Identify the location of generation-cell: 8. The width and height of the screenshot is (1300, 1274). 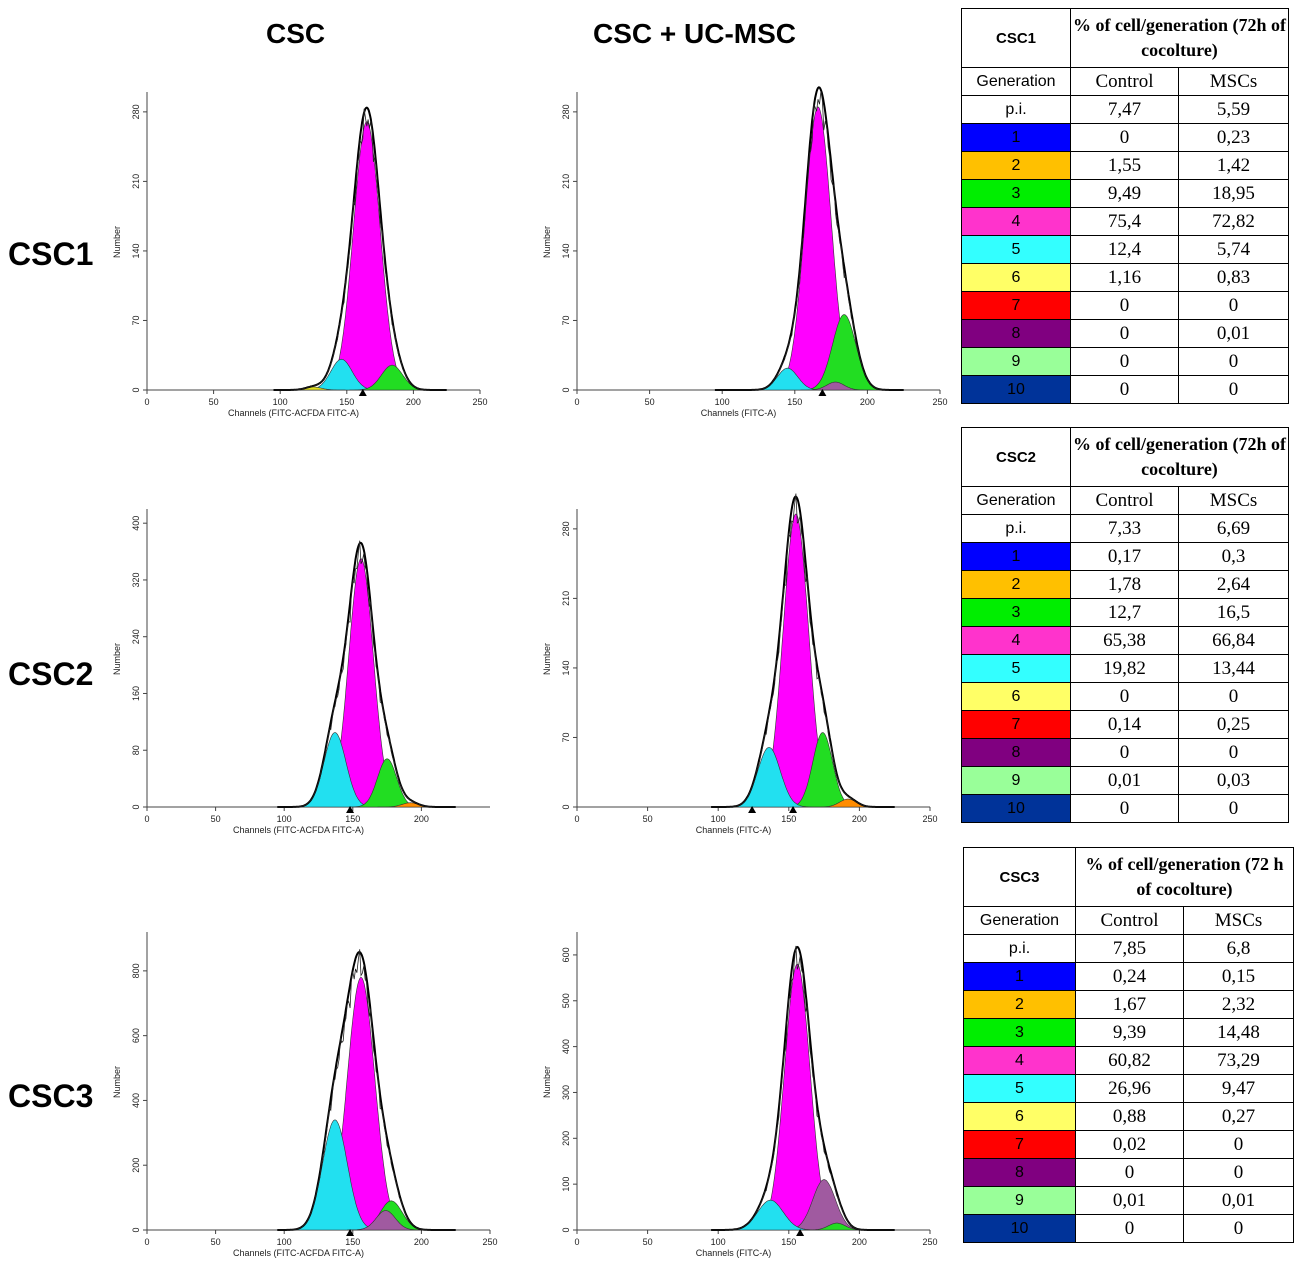
(1016, 752).